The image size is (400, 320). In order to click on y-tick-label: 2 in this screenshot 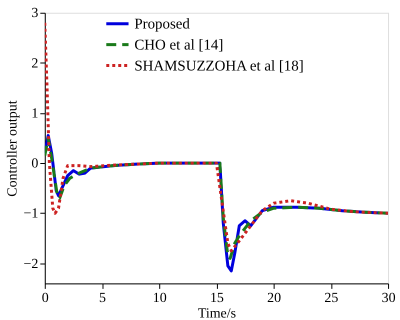, I will do `click(34, 64)`.